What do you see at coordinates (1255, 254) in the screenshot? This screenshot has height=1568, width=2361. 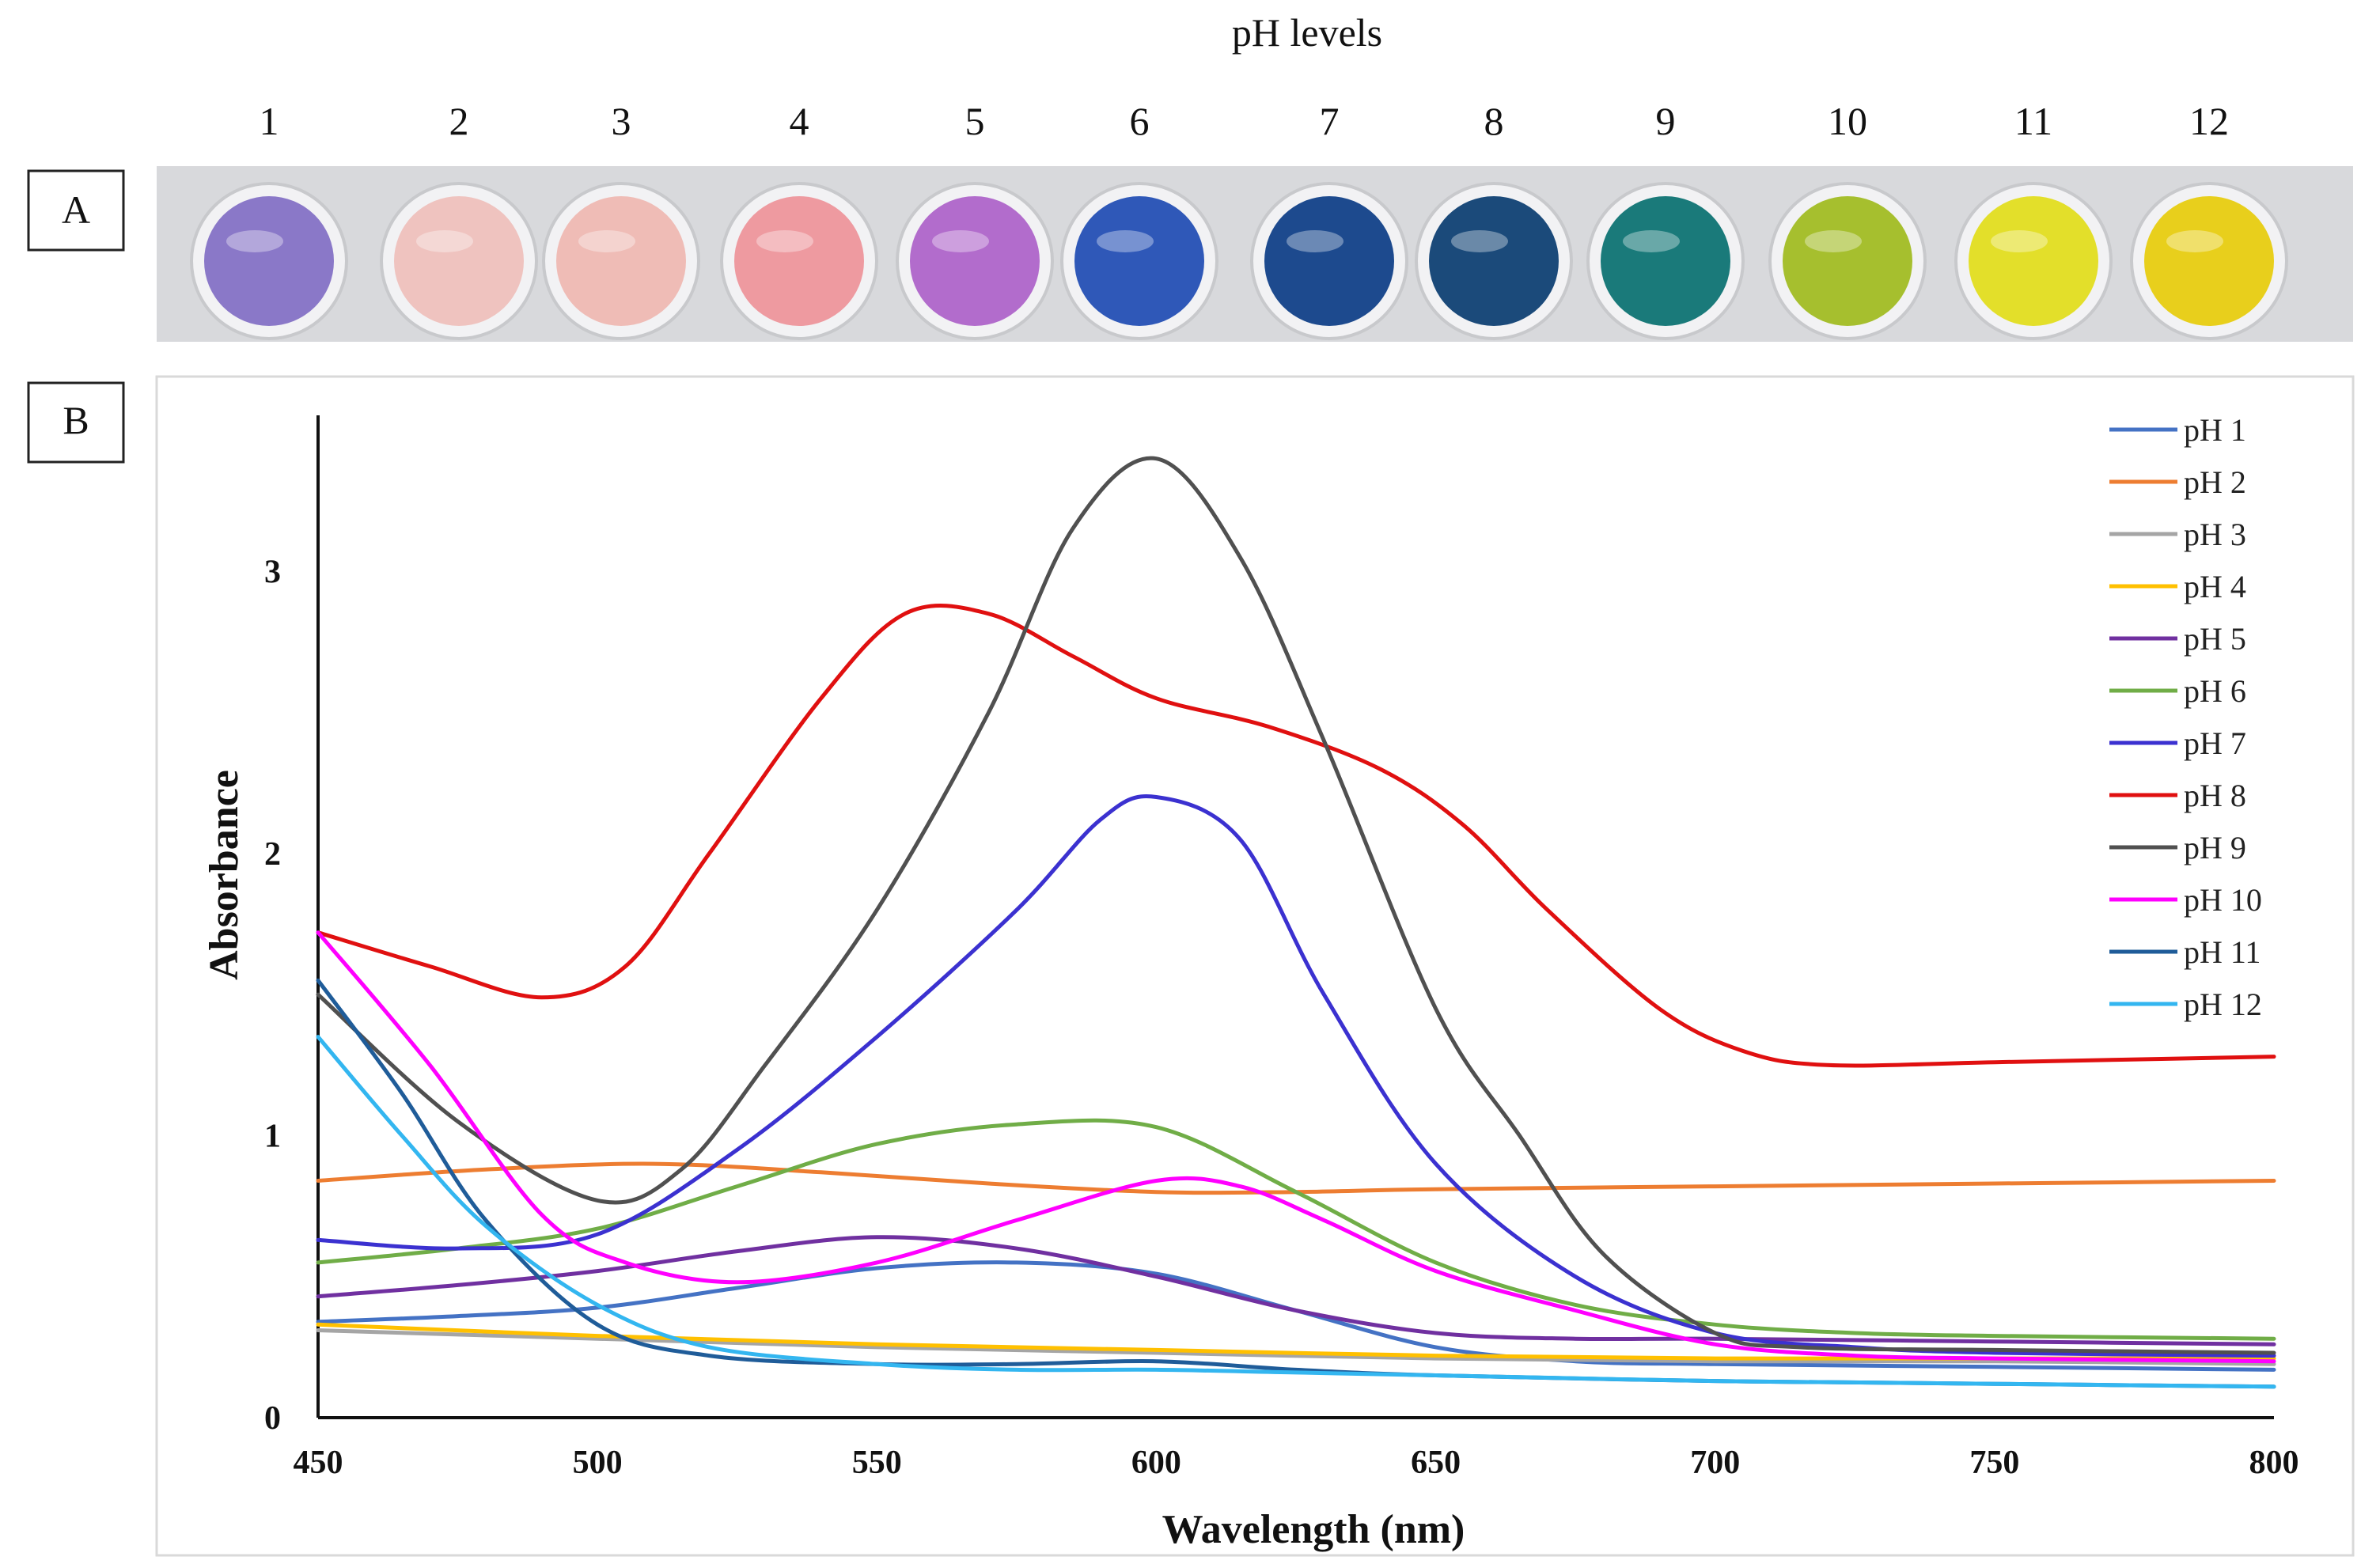 I see `well-strip` at bounding box center [1255, 254].